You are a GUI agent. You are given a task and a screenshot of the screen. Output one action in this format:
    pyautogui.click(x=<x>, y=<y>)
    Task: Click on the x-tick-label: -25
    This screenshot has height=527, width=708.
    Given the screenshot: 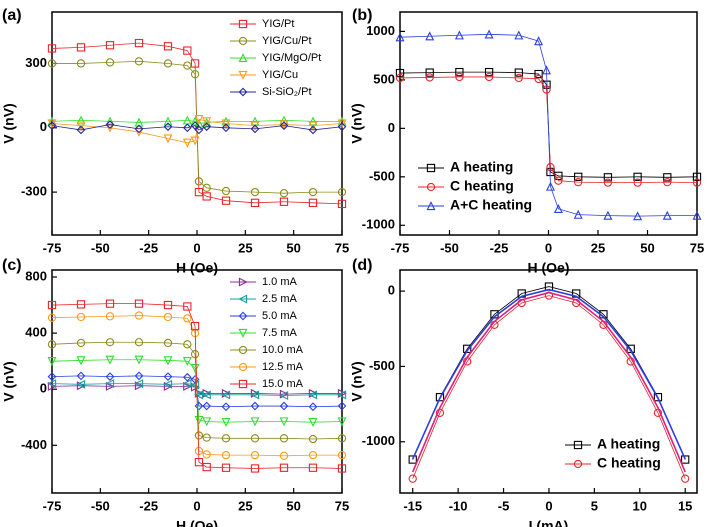 What is the action you would take?
    pyautogui.click(x=499, y=247)
    